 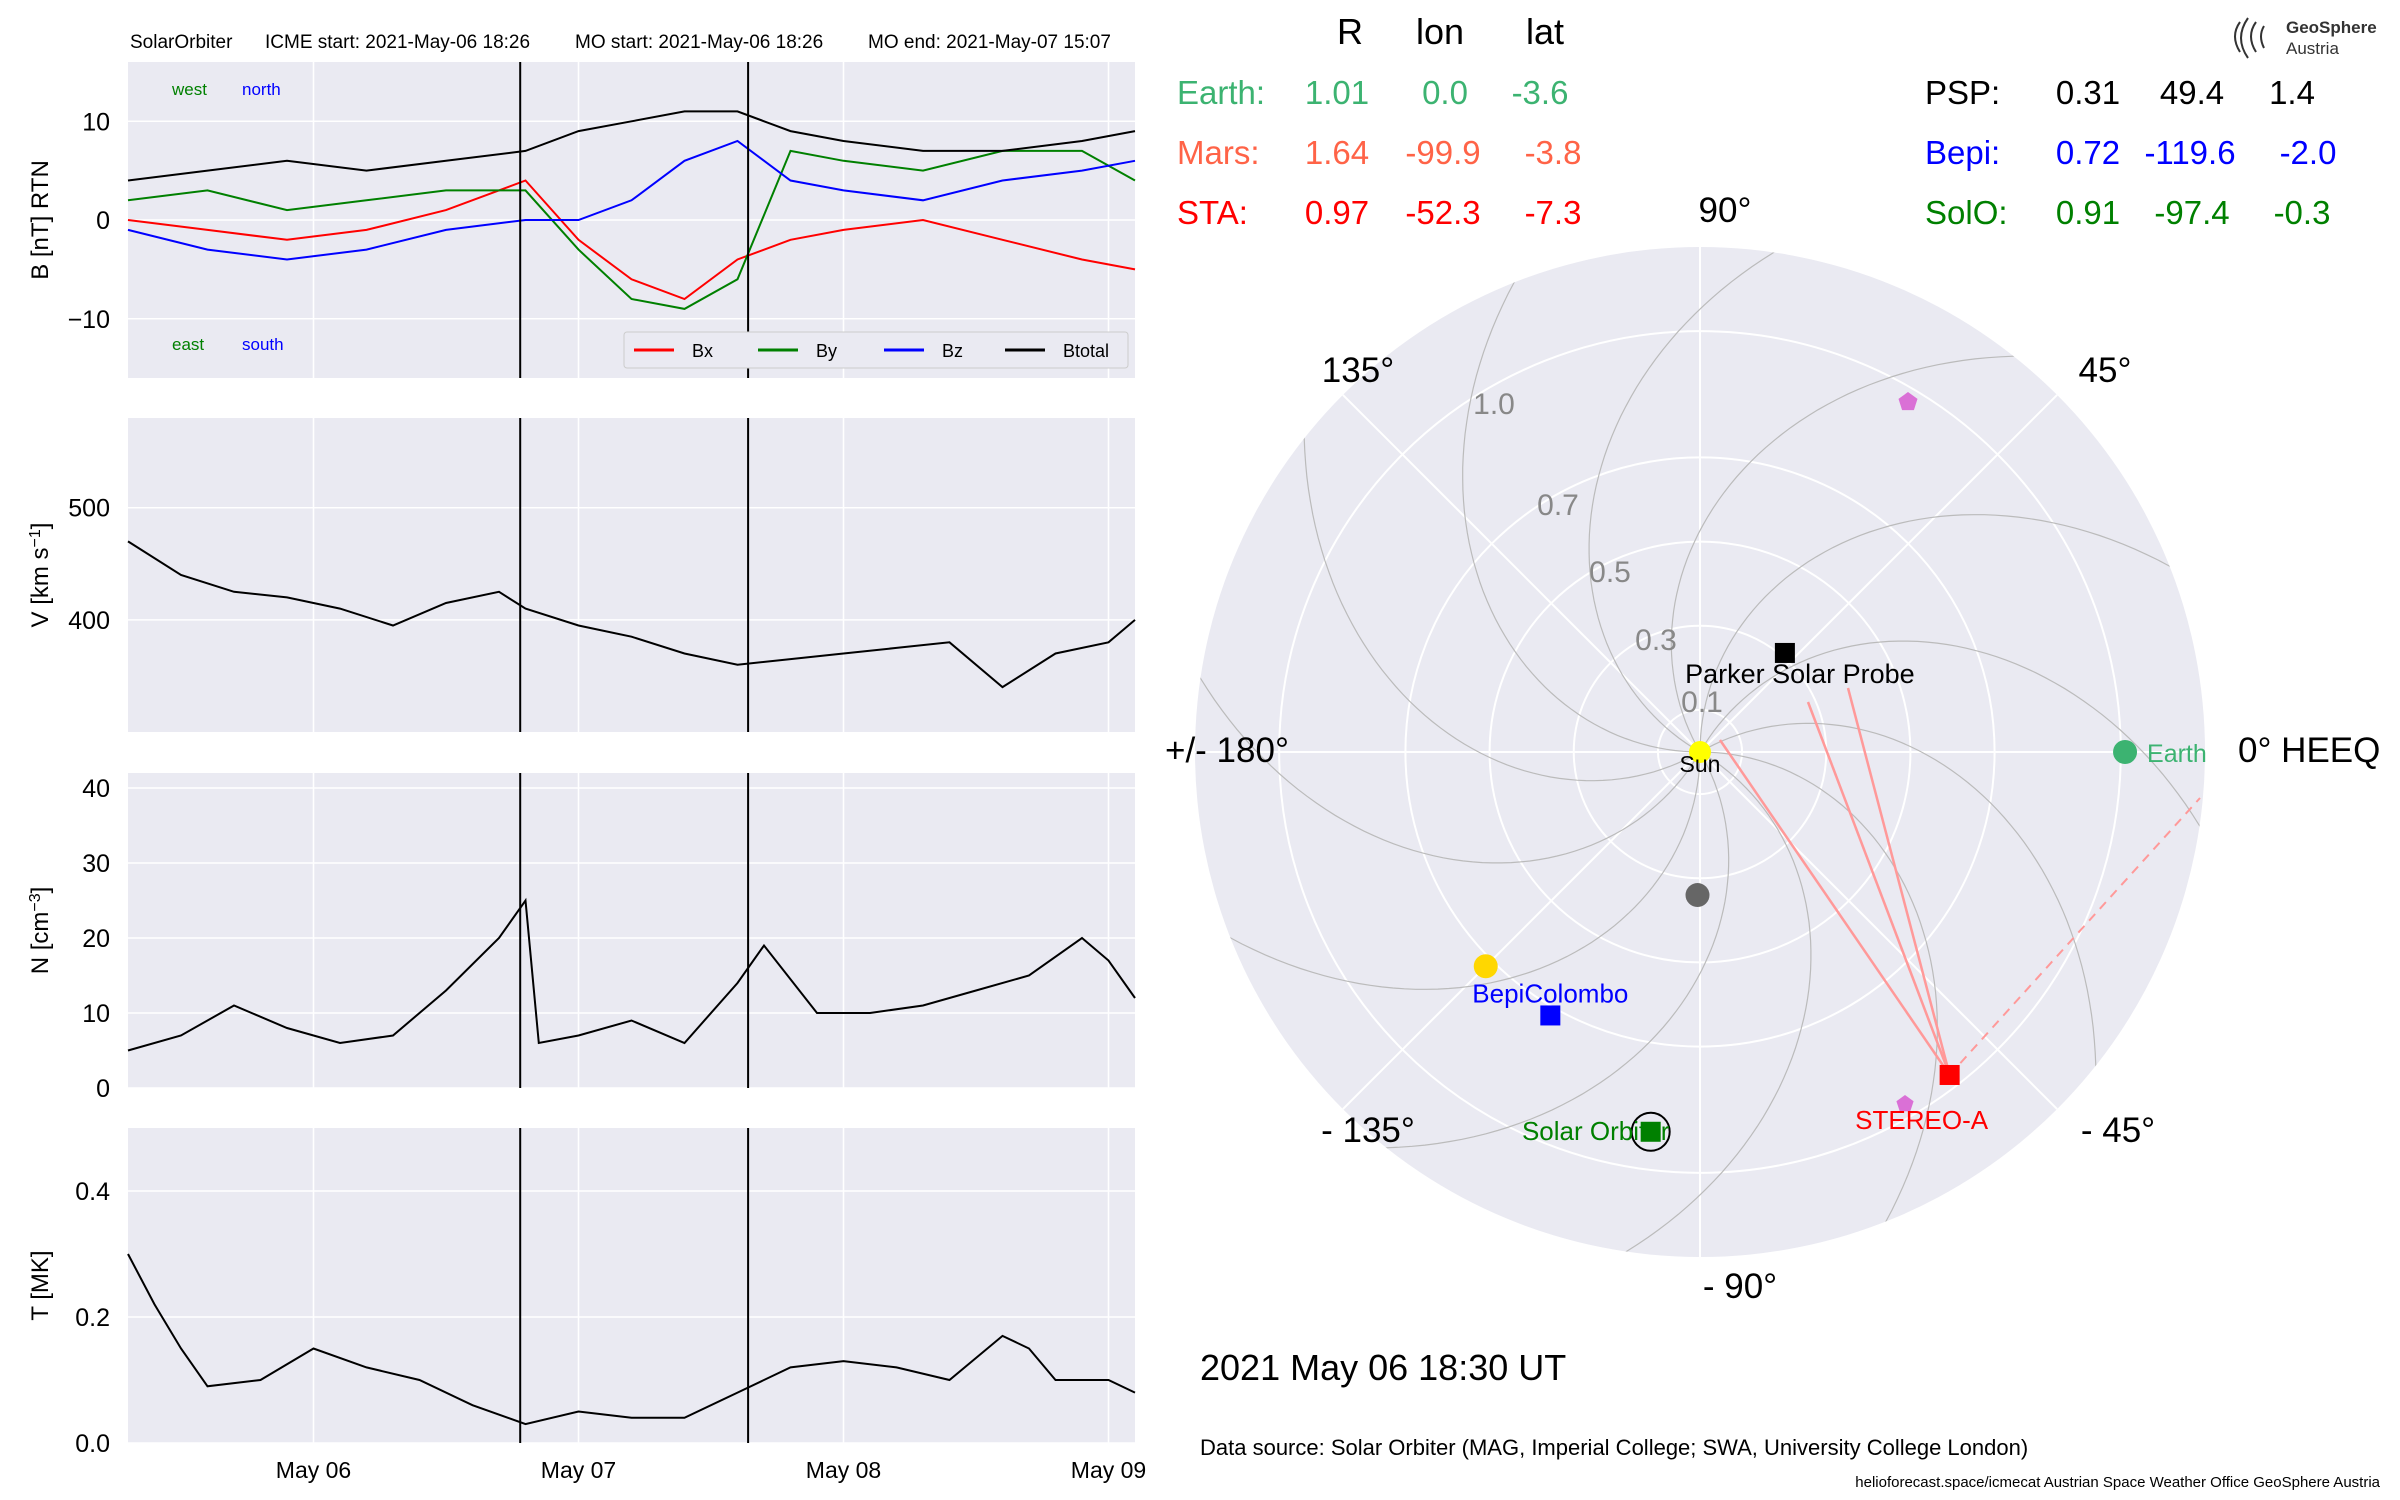 I want to click on geosphere-logo: GeoSphere Austria, so click(x=2305, y=38).